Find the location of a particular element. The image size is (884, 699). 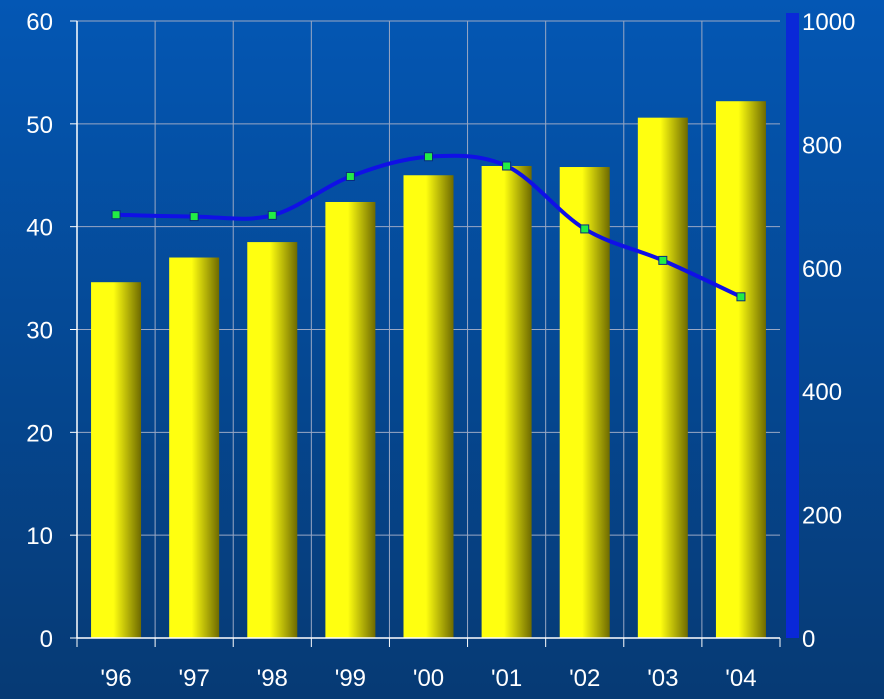

y-tick-label: 30 is located at coordinates (39, 331).